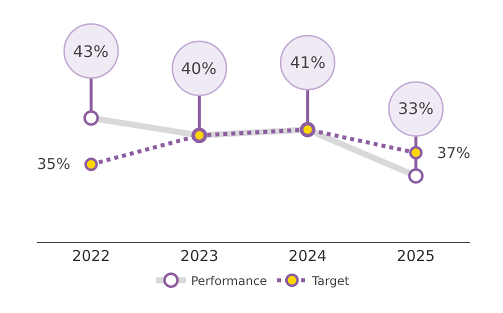 This screenshot has height=313, width=503. Describe the element at coordinates (308, 62) in the screenshot. I see `data-label: 41%` at that location.